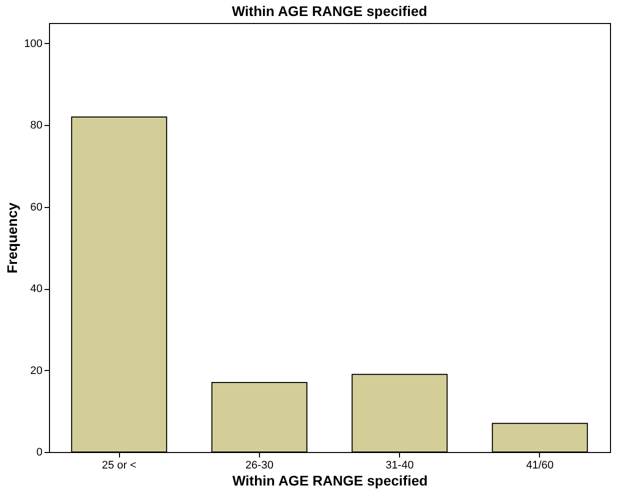  Describe the element at coordinates (330, 11) in the screenshot. I see `chart-title: Within AGE RANGE specified` at that location.